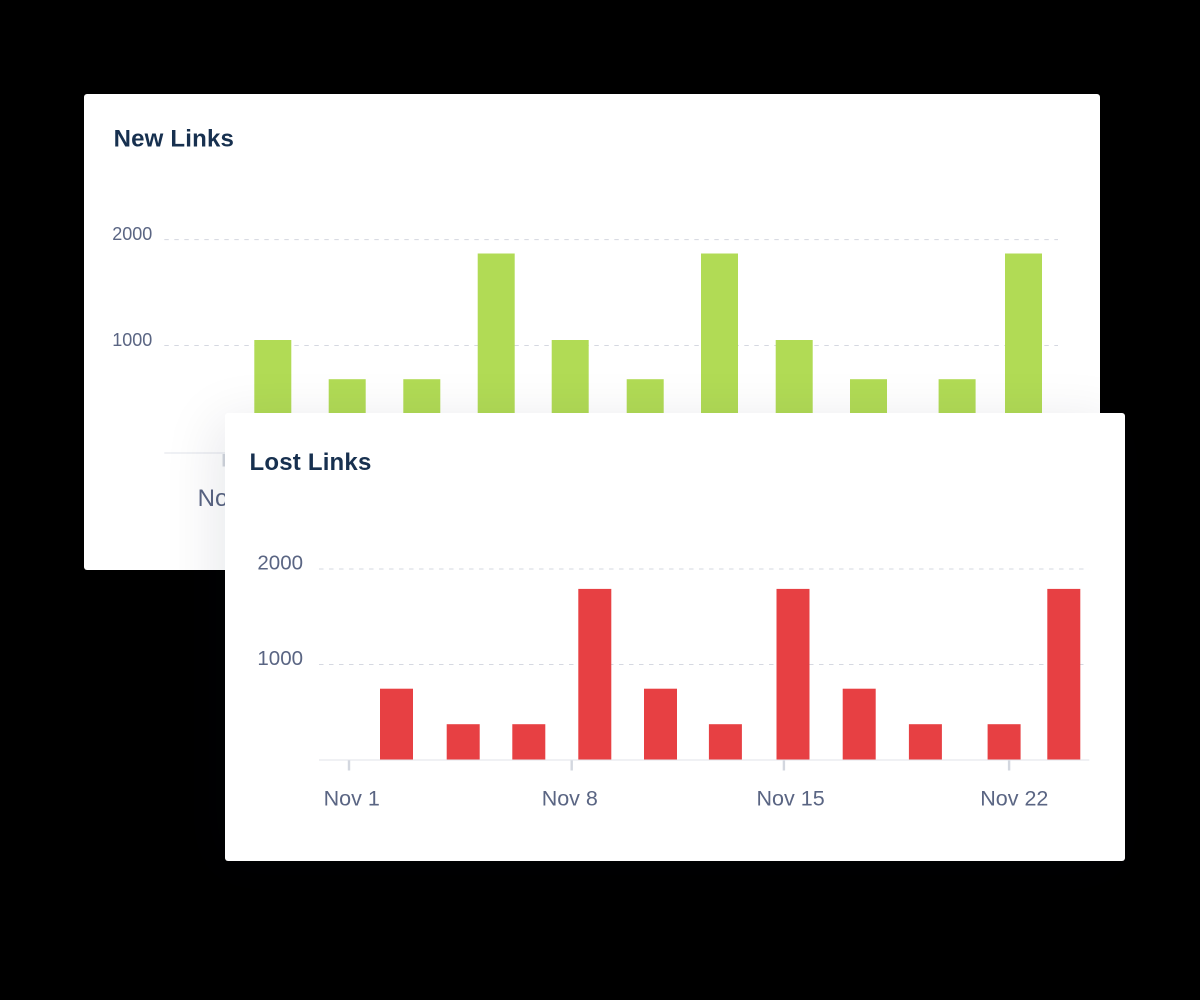  Describe the element at coordinates (791, 798) in the screenshot. I see `svg-text: Nov 15` at that location.